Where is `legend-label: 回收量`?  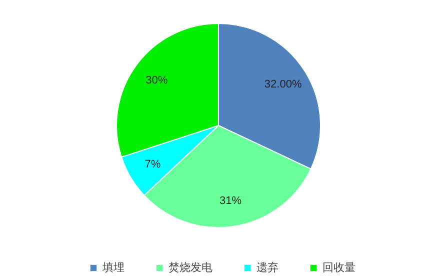 legend-label: 回收量 is located at coordinates (339, 267).